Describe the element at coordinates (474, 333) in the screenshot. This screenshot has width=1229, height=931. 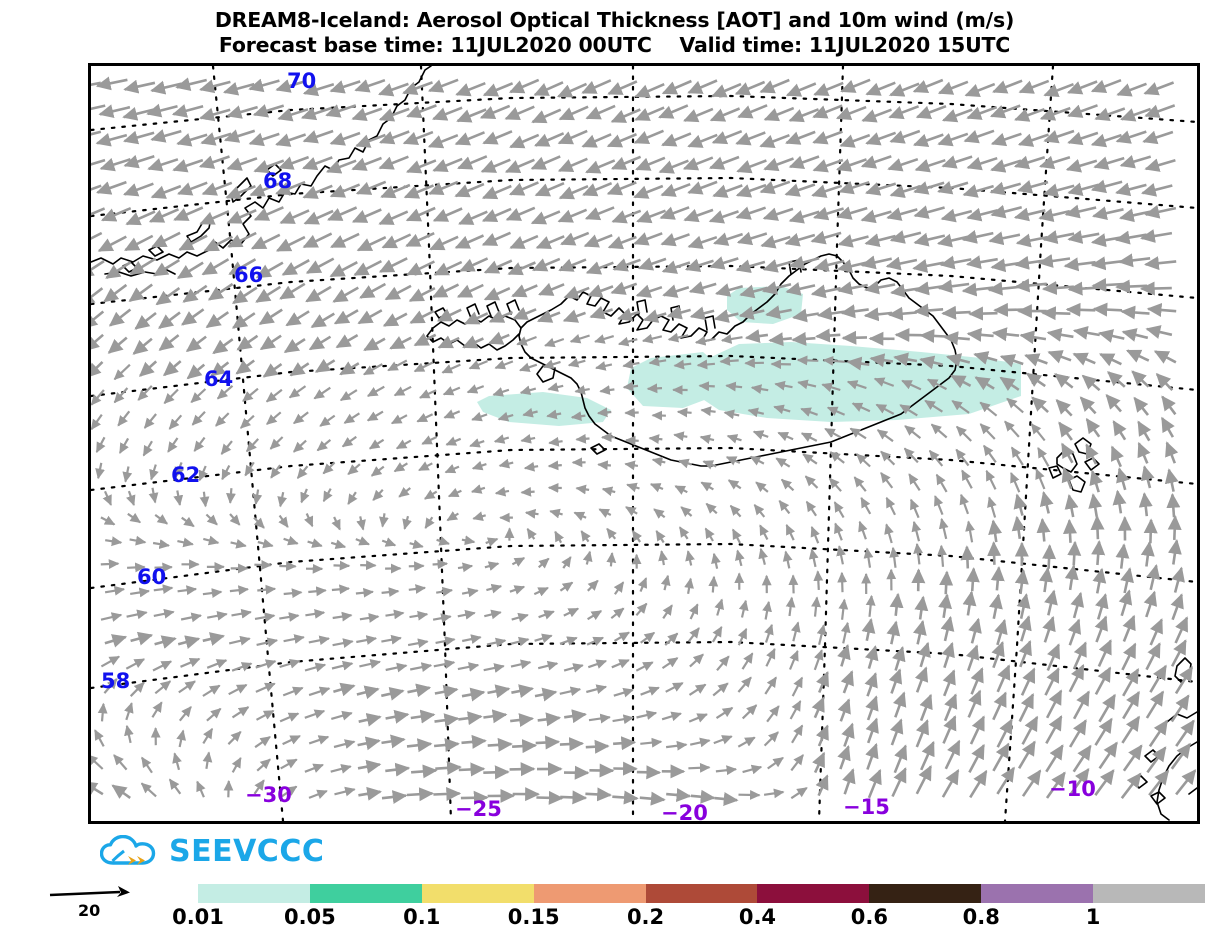
I see `coastline-iceland-westfjords` at that location.